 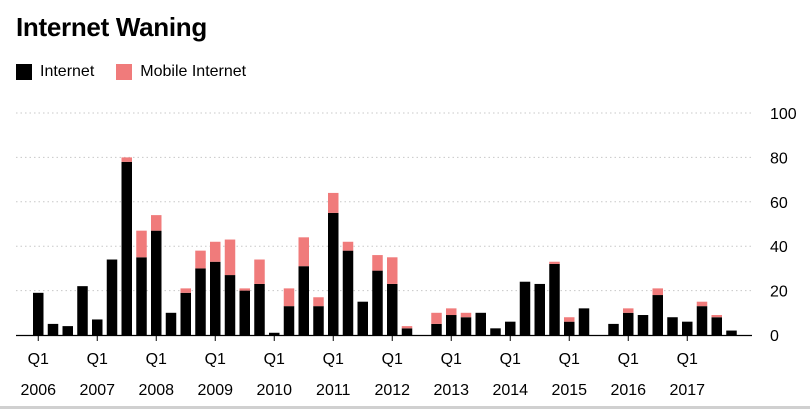 I want to click on chart-legend: Internet Mobile Internet, so click(x=142, y=72).